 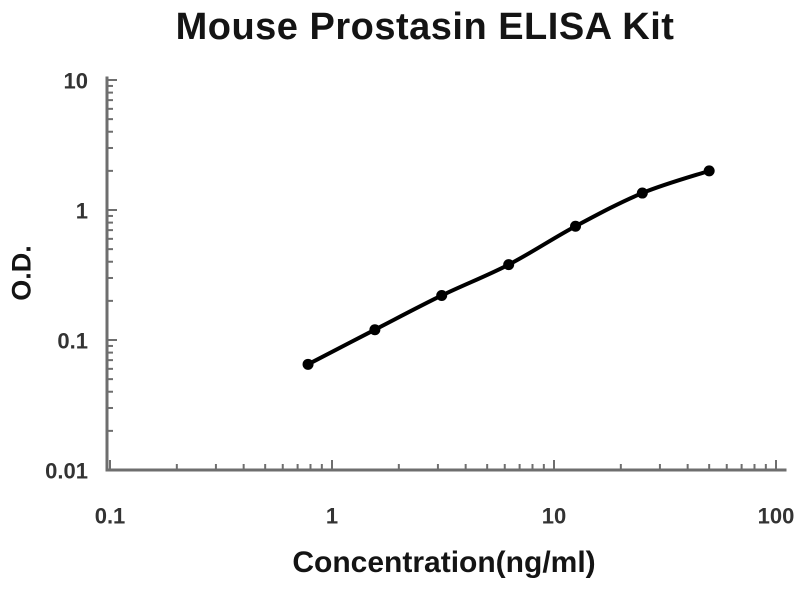 What do you see at coordinates (776, 516) in the screenshot?
I see `x-tick-label: 100` at bounding box center [776, 516].